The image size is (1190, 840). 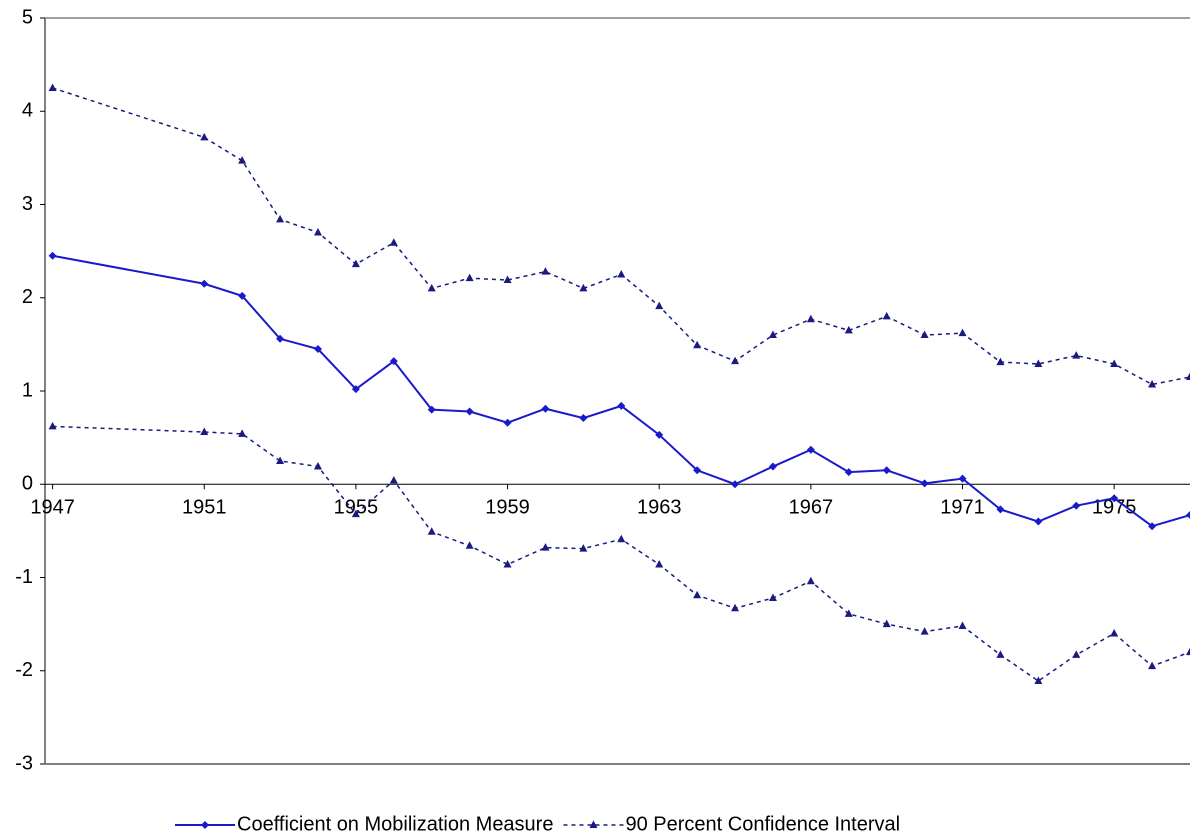 I want to click on x-tick-label: 1959, so click(x=507, y=508).